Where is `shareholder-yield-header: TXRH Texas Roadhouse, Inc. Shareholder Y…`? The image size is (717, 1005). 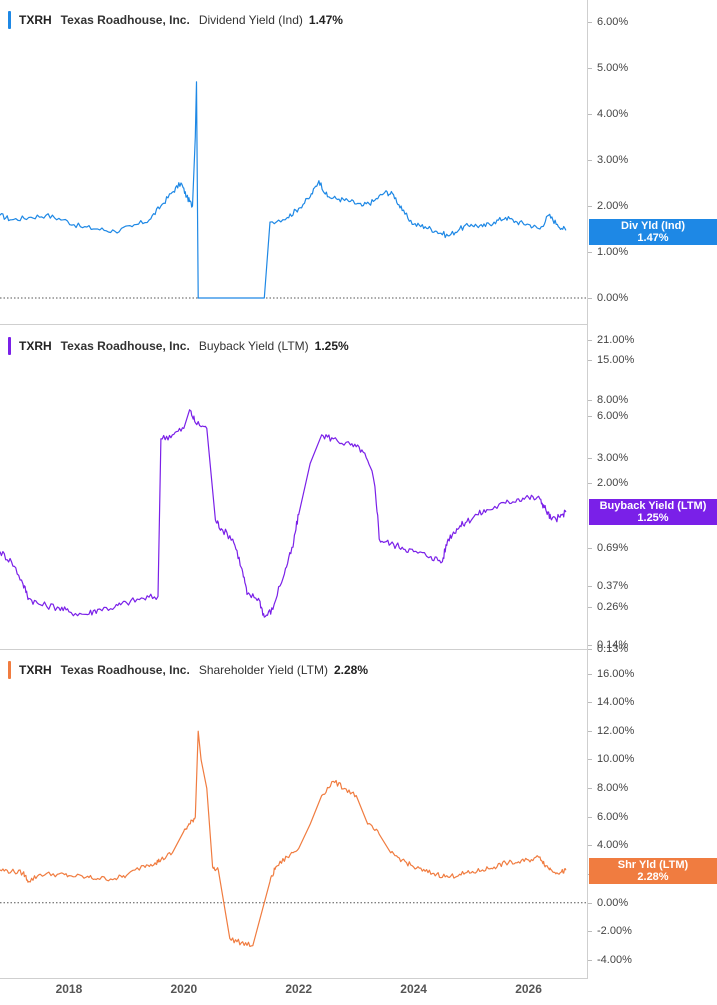 shareholder-yield-header: TXRH Texas Roadhouse, Inc. Shareholder Y… is located at coordinates (191, 670).